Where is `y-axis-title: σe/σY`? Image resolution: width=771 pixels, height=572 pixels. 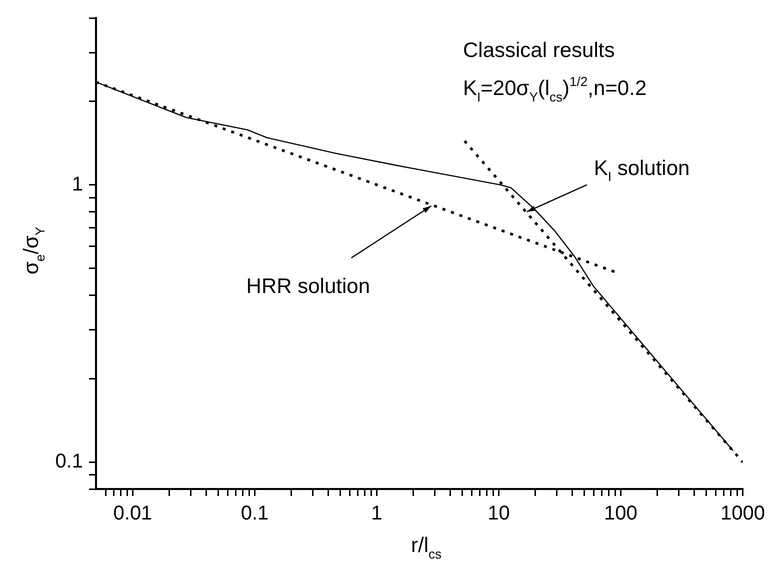 y-axis-title: σe/σY is located at coordinates (34, 250).